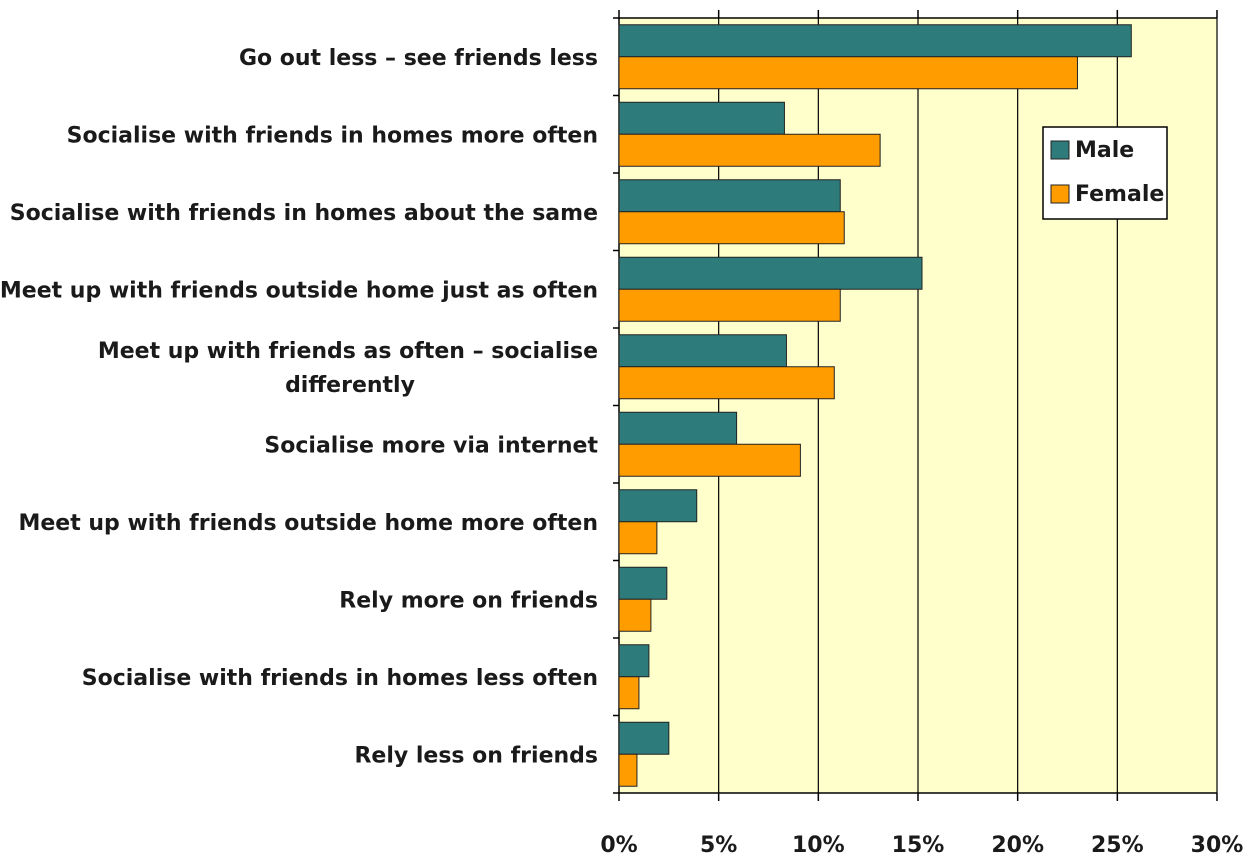 This screenshot has width=1257, height=863. What do you see at coordinates (431, 445) in the screenshot?
I see `category-label: Socialise more via internet` at bounding box center [431, 445].